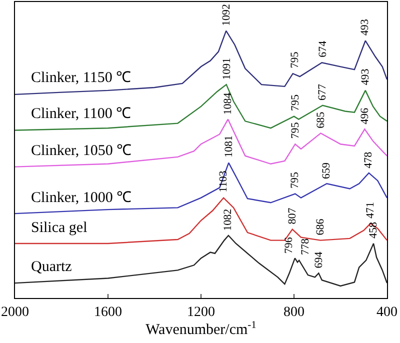 Image resolution: width=400 pixels, height=343 pixels. I want to click on series-label: Quartz, so click(51, 267).